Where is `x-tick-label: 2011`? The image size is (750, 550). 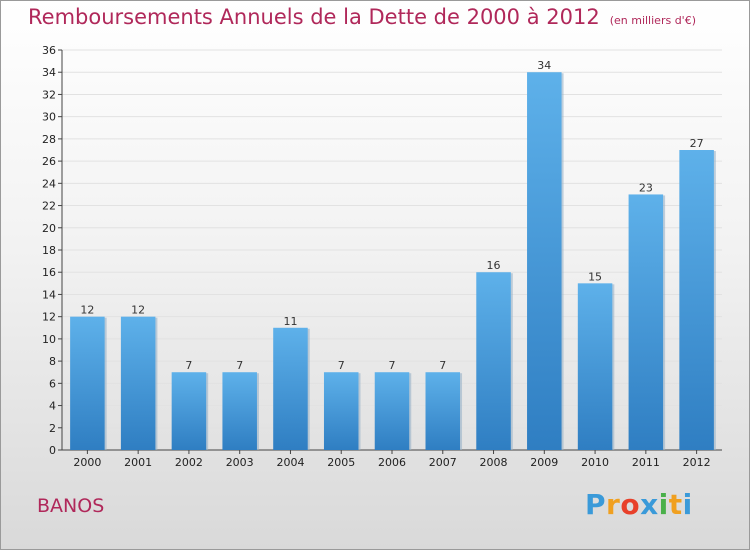
x-tick-label: 2011 is located at coordinates (646, 462).